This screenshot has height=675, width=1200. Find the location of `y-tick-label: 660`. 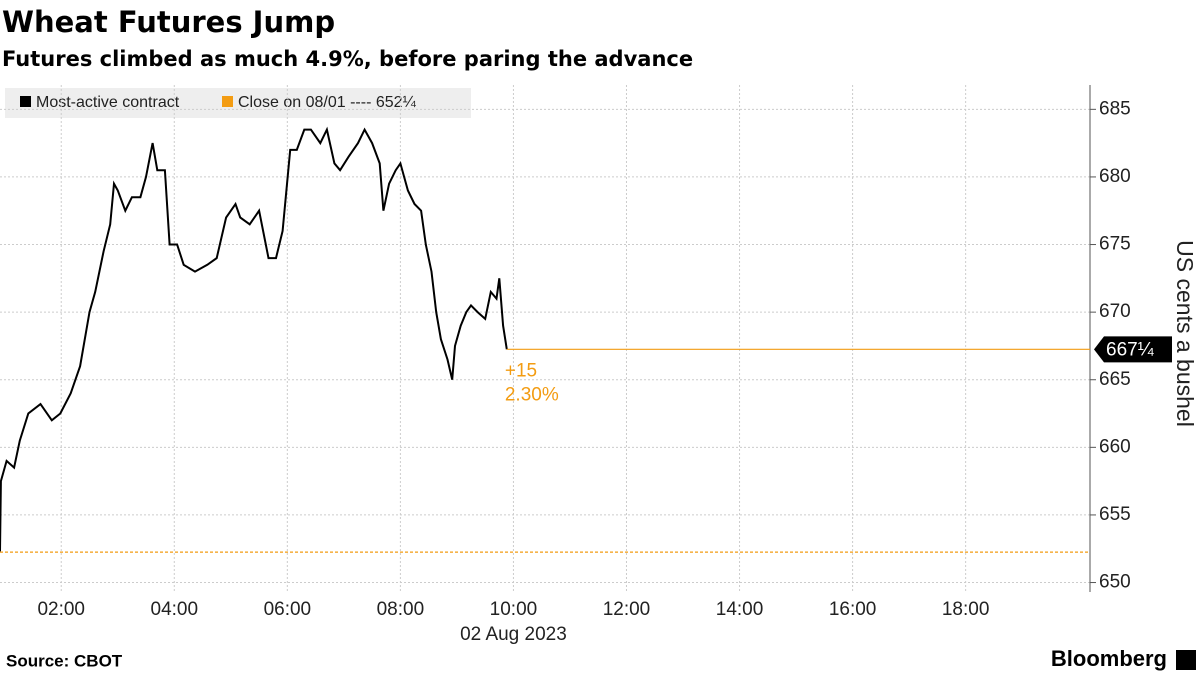

y-tick-label: 660 is located at coordinates (1115, 446).